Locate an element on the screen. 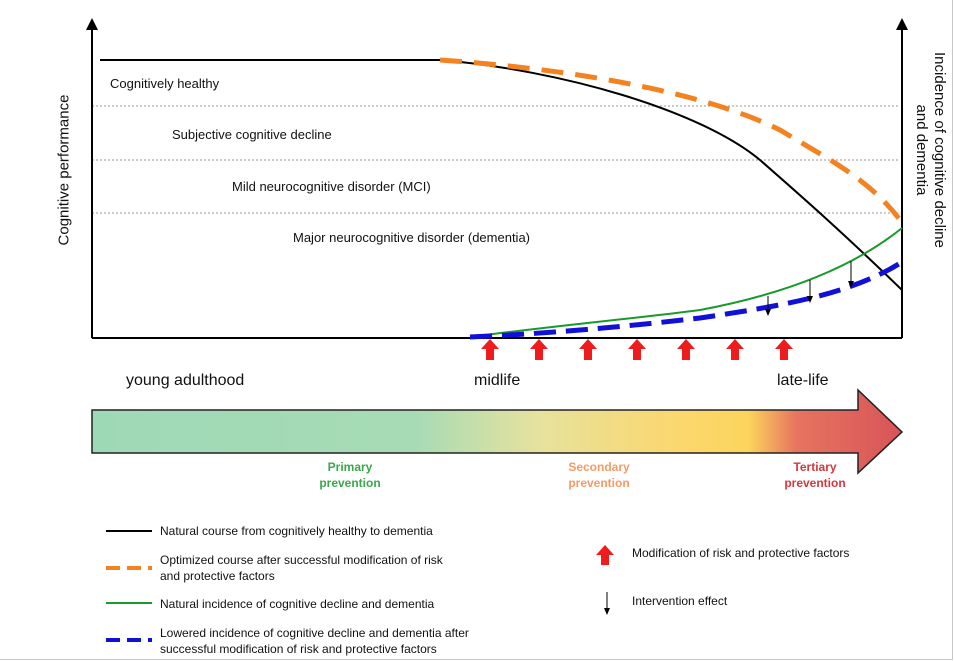 The width and height of the screenshot is (954, 661). natural-incidence-line is located at coordinates (686, 282).